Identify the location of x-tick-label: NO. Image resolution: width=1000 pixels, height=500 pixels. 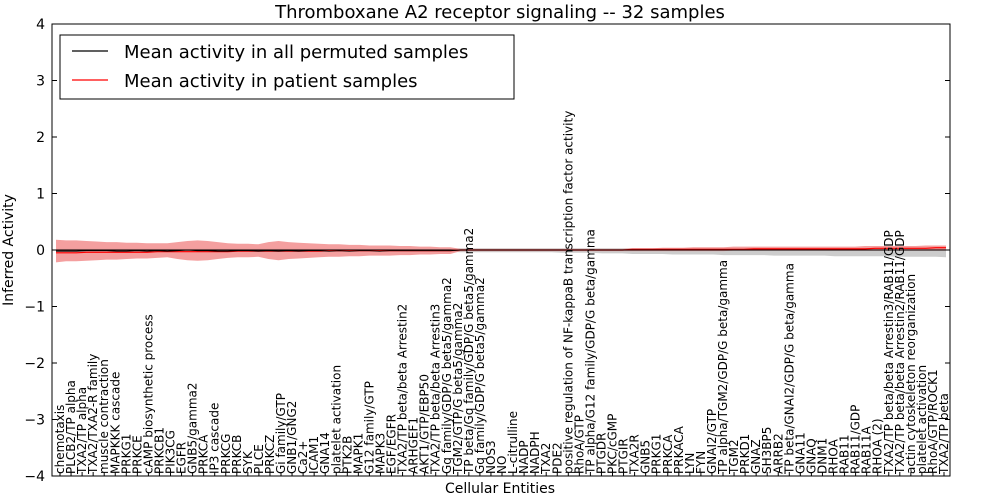
(502, 465).